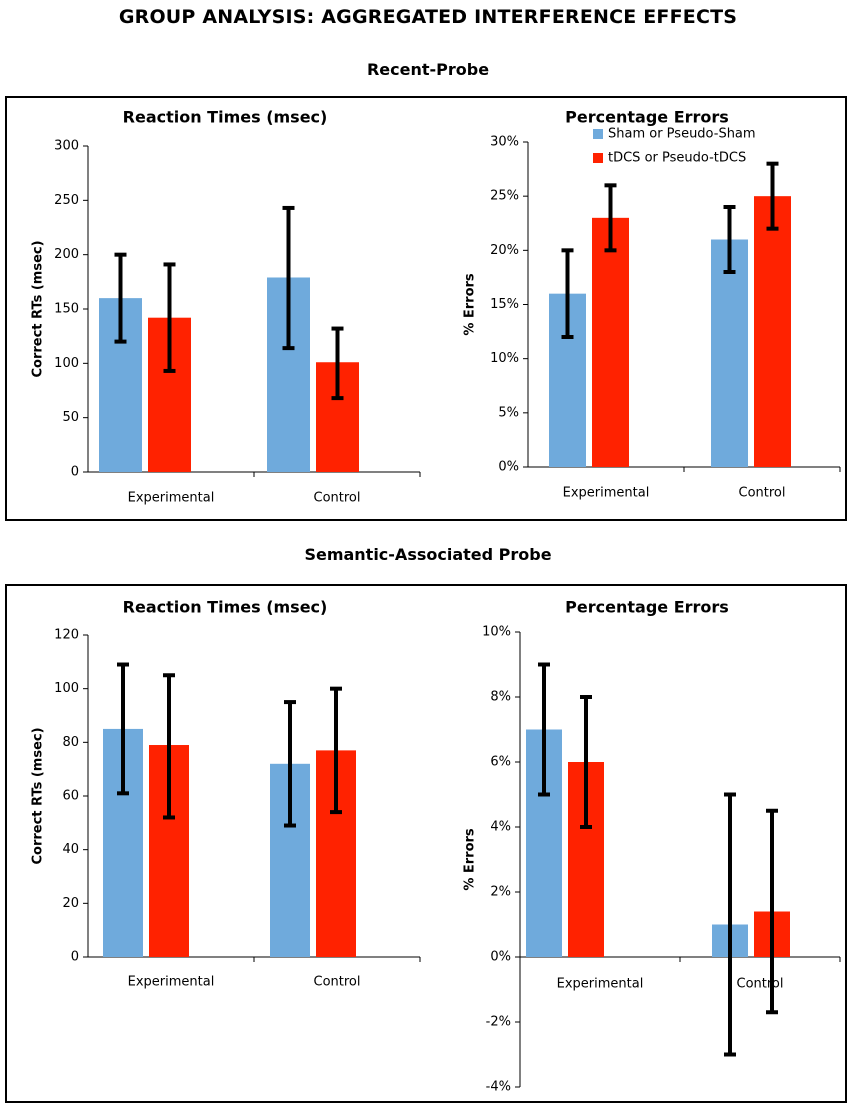  I want to click on y-tick-label: 200, so click(66, 254).